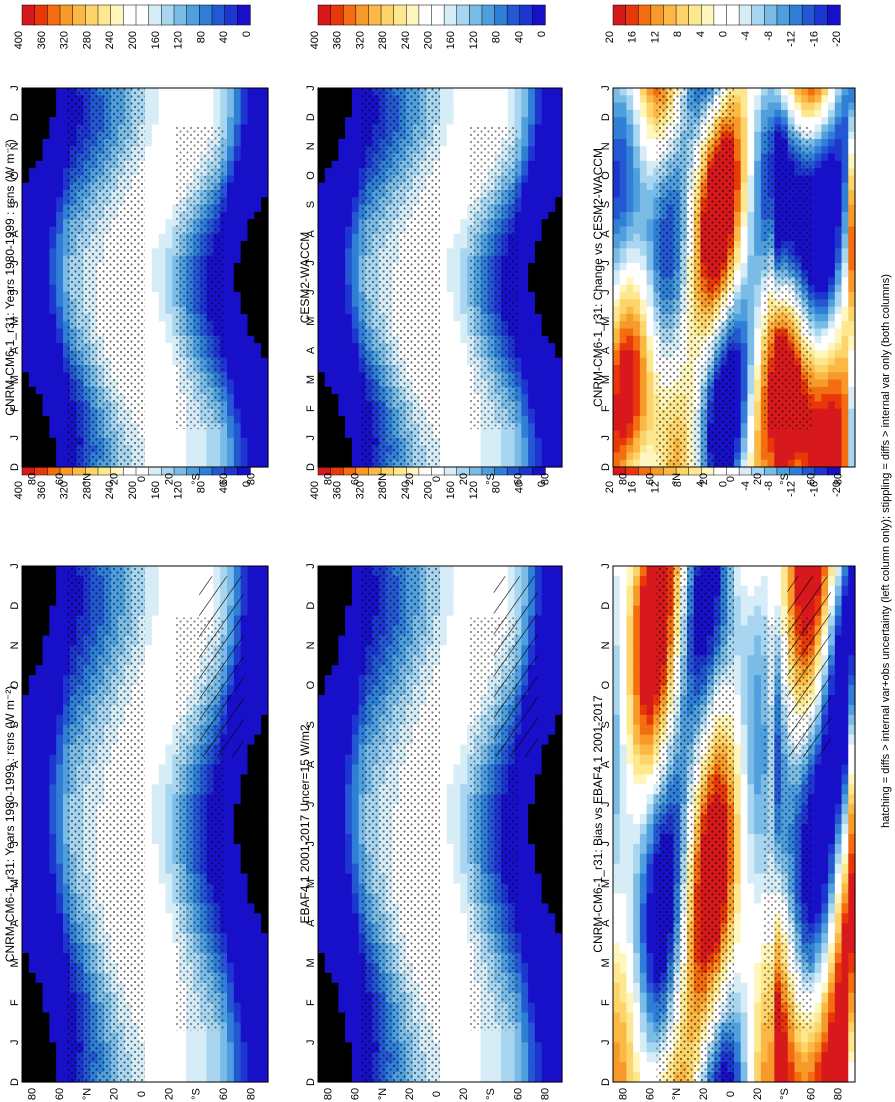 The height and width of the screenshot is (1102, 895). Describe the element at coordinates (311, 566) in the screenshot. I see `month-tick-label: J` at that location.